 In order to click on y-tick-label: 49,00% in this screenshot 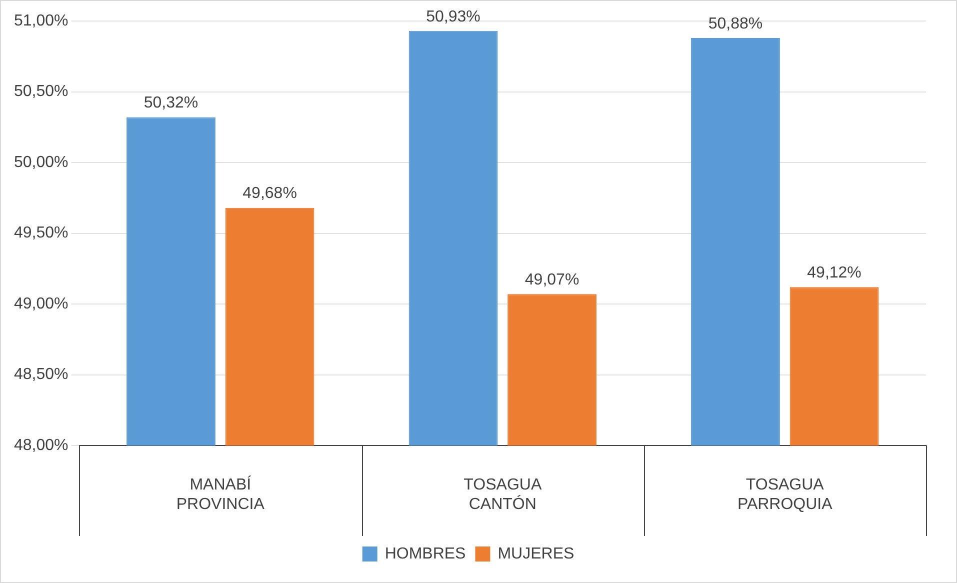, I will do `click(41, 303)`.